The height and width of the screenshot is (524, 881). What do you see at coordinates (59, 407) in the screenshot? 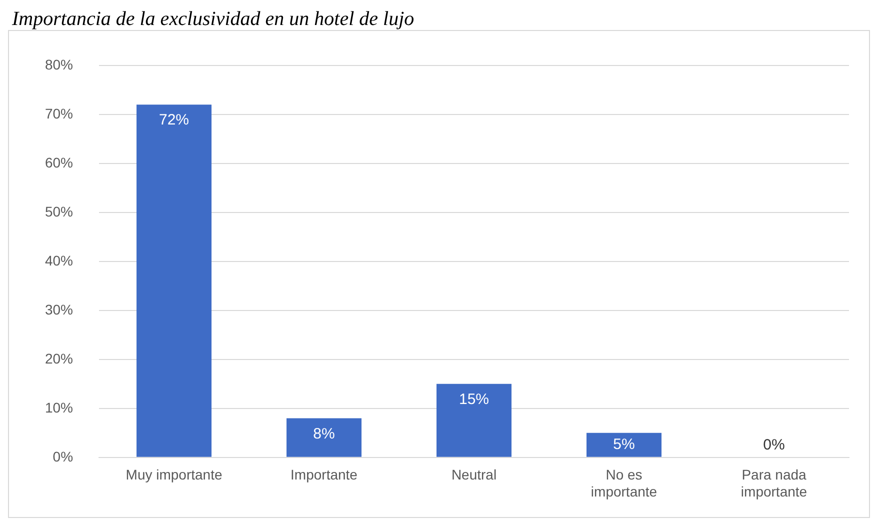
I see `y-tick-label: 10%` at bounding box center [59, 407].